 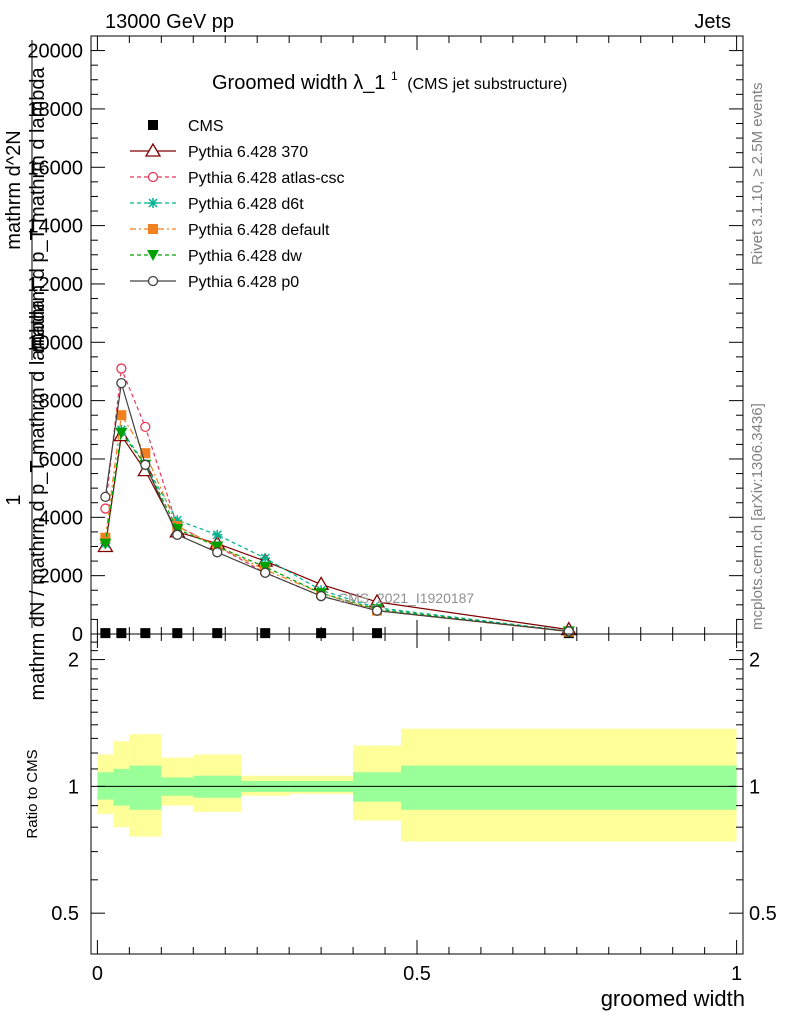 I want to click on mcplots-label: mcplots.cern.ch [arXiv:1306.3436], so click(x=757, y=516).